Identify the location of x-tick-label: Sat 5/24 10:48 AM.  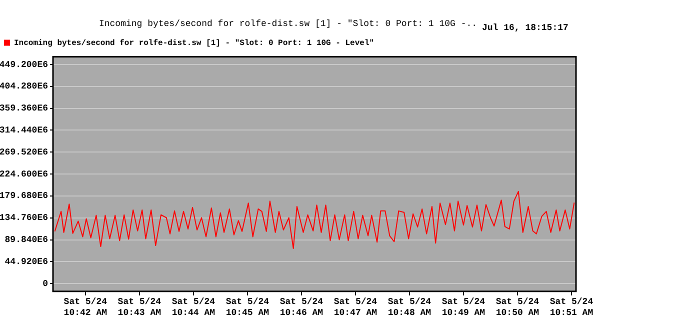
(410, 307).